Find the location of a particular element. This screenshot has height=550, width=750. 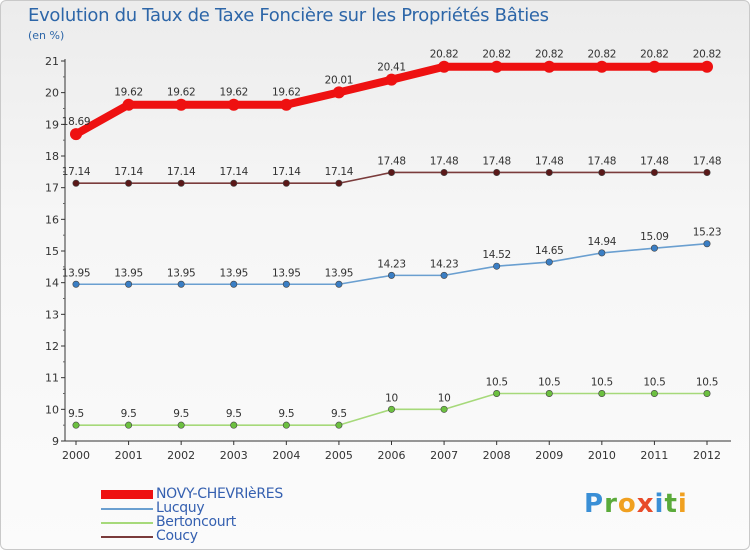

x-tick-label: 2006 is located at coordinates (392, 455).